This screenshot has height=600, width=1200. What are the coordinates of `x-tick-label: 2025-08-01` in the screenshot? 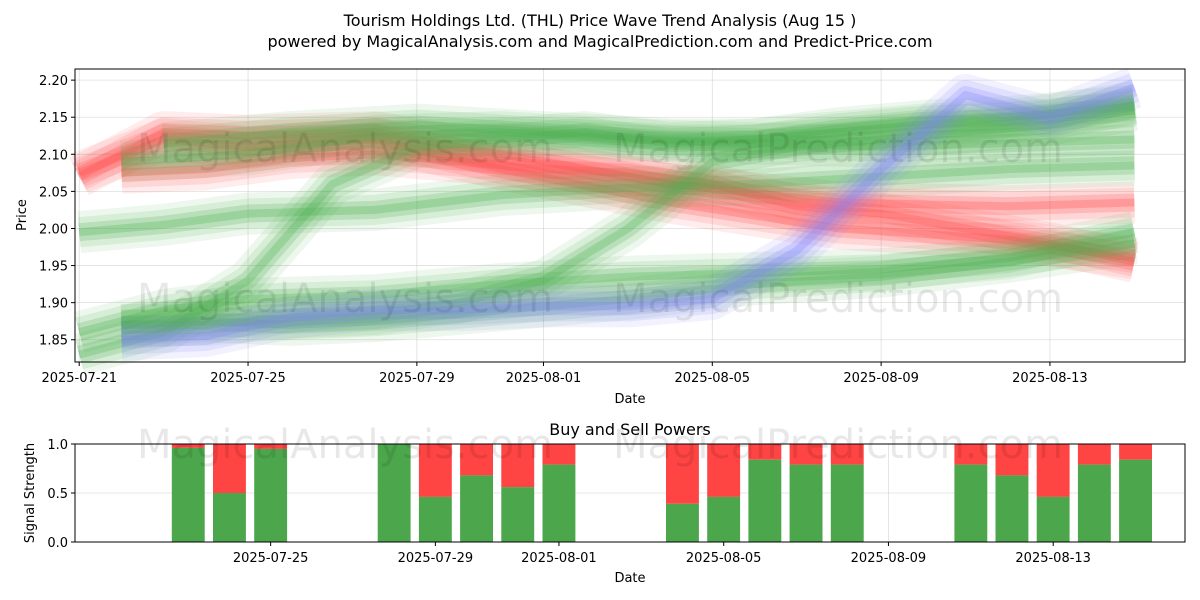 It's located at (559, 558).